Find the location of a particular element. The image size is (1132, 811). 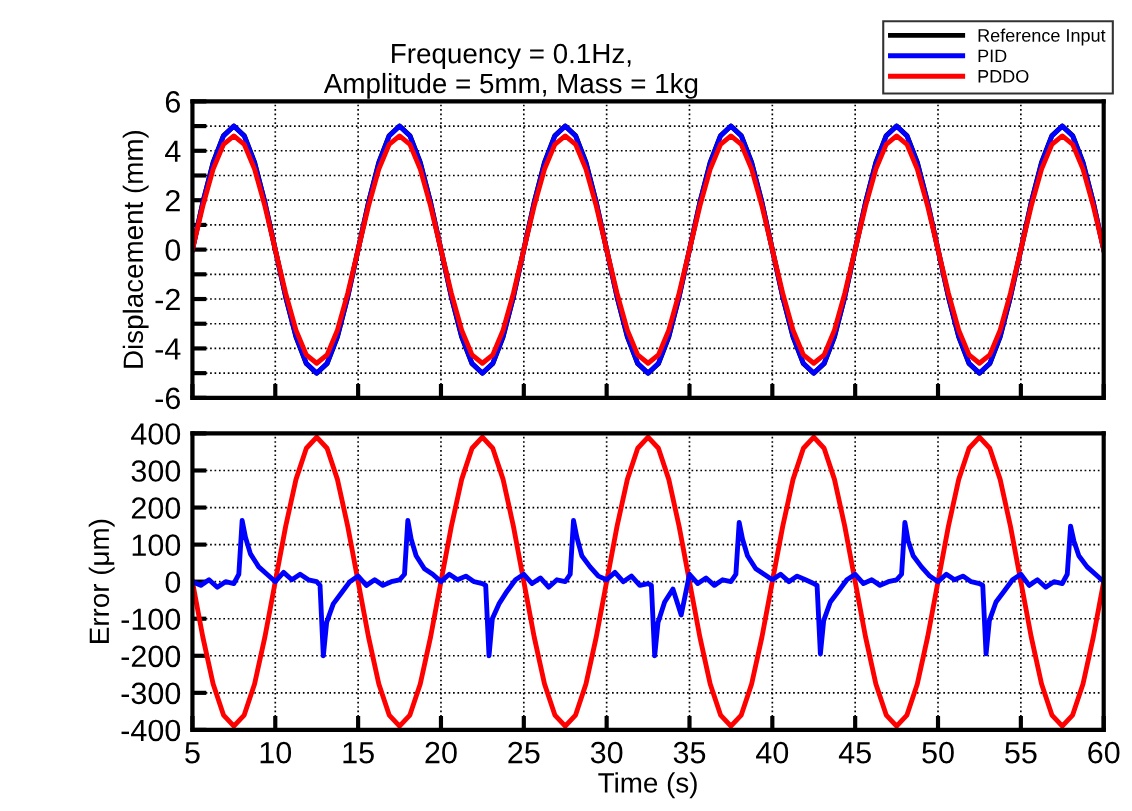

x-tick-label: 25 is located at coordinates (524, 752).